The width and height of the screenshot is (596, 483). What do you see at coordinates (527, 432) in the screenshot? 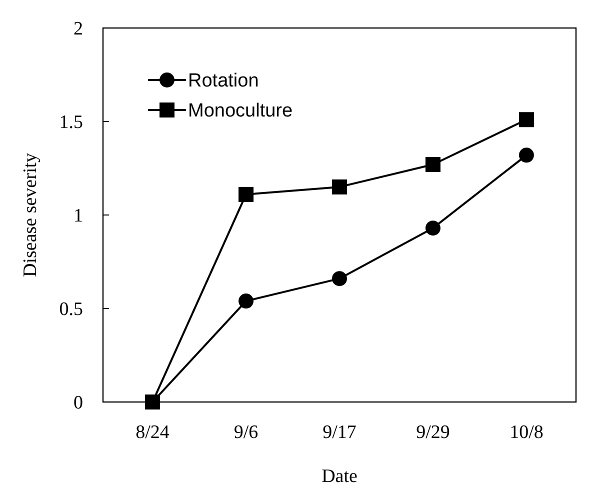
I see `x-tick-label: 10/8` at bounding box center [527, 432].